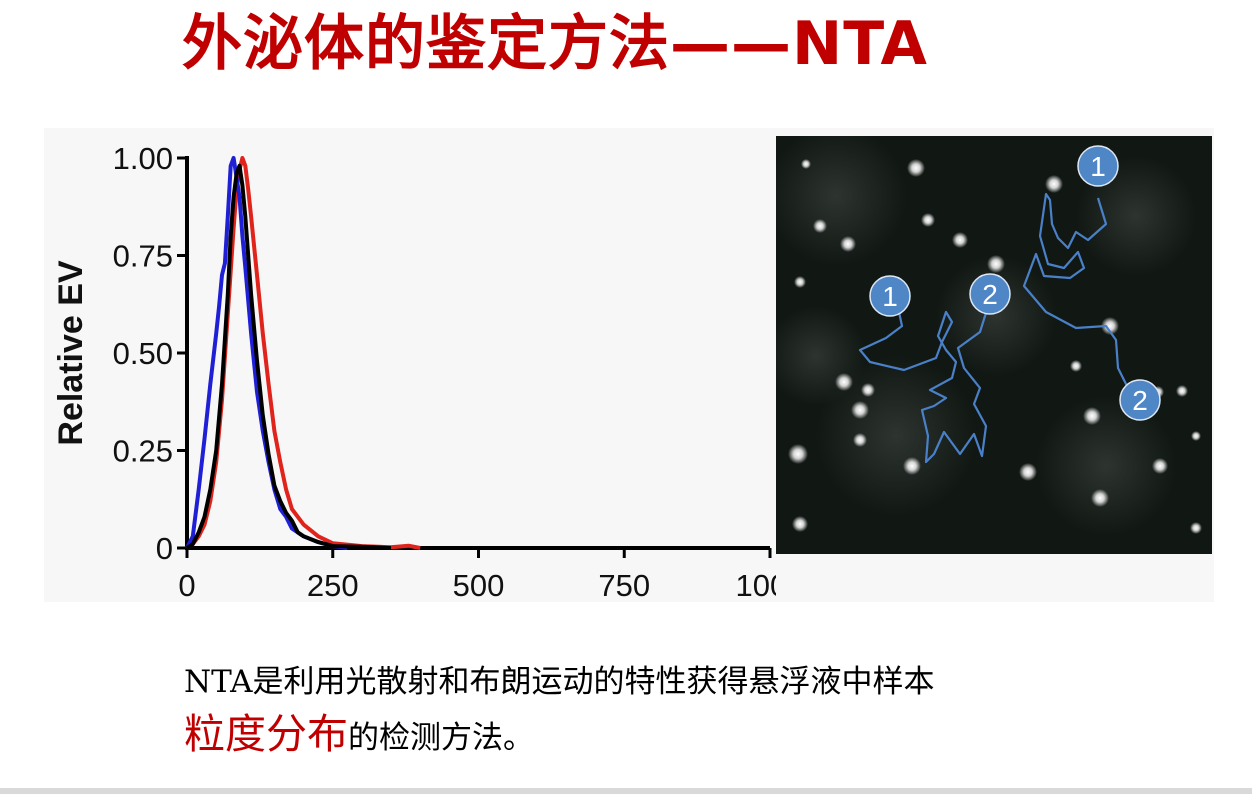 Image resolution: width=1252 pixels, height=794 pixels. I want to click on y-tick-label: 1.00, so click(143, 158).